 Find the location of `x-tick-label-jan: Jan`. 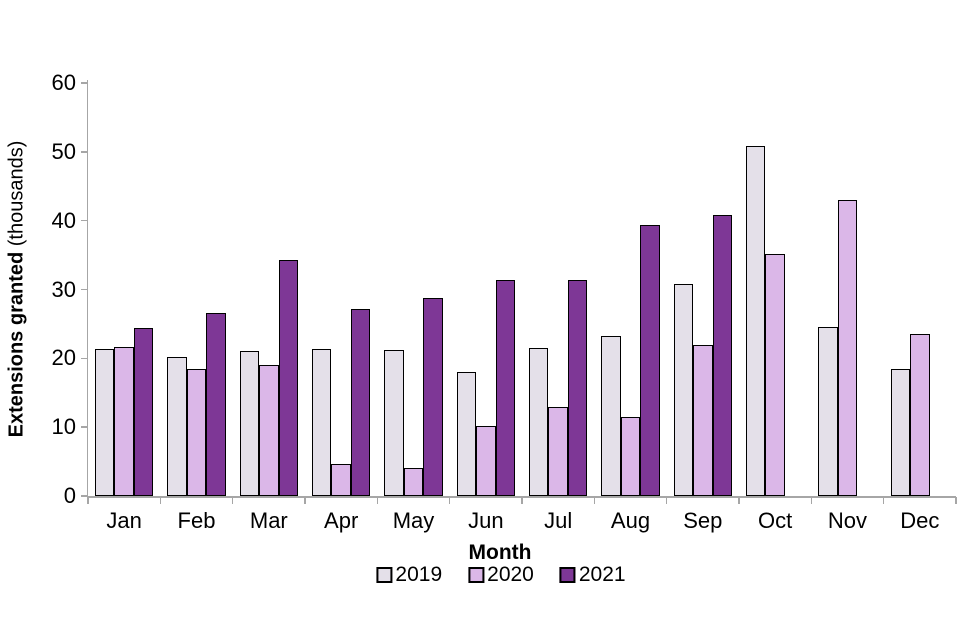

x-tick-label-jan: Jan is located at coordinates (124, 520).